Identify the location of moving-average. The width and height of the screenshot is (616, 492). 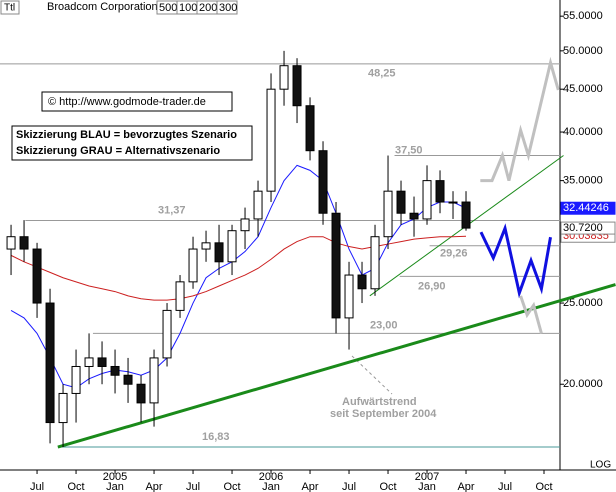
(238, 268).